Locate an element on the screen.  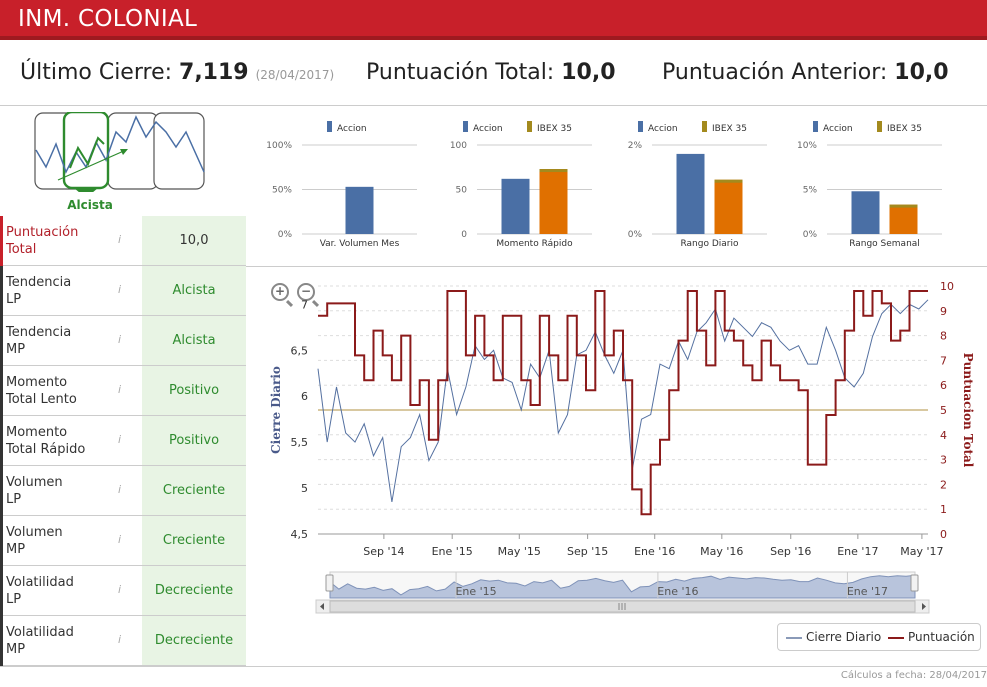
legend-puntuacion-label: Puntuación is located at coordinates (941, 637).